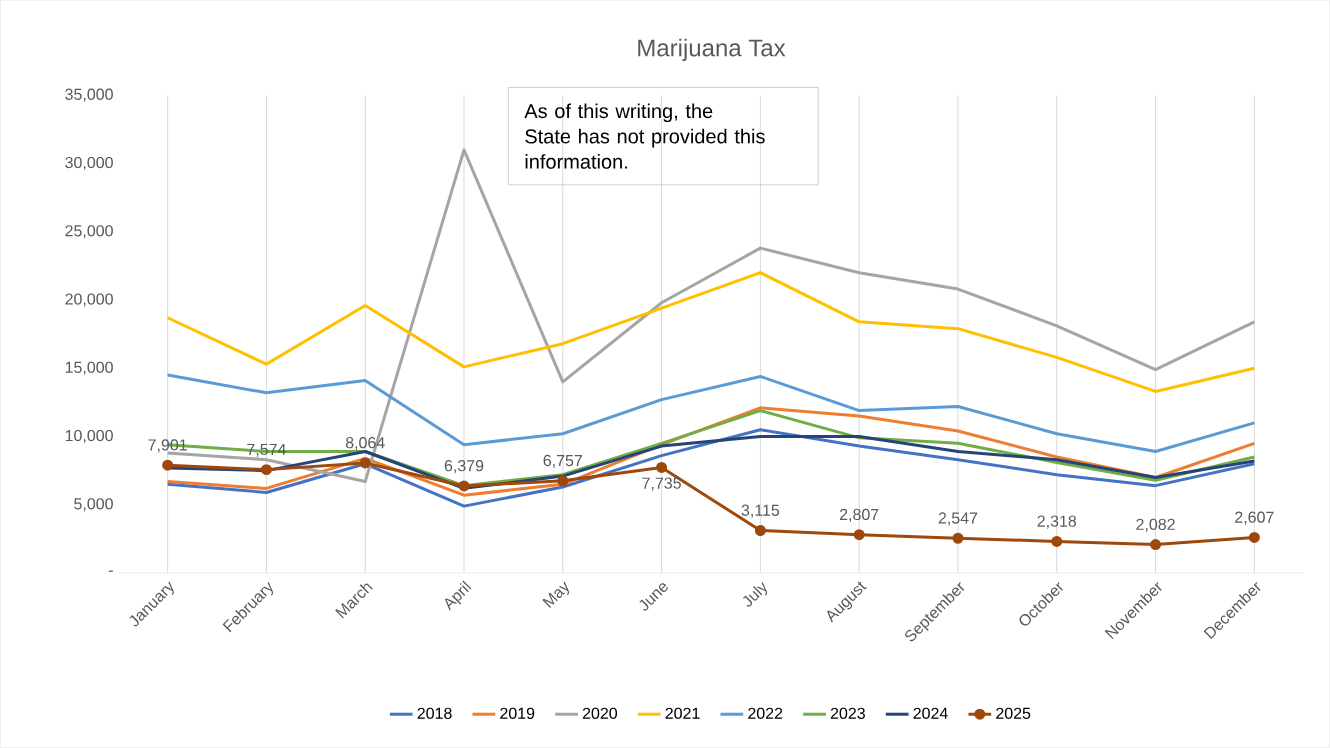  I want to click on data-label: 2,082, so click(1155, 525).